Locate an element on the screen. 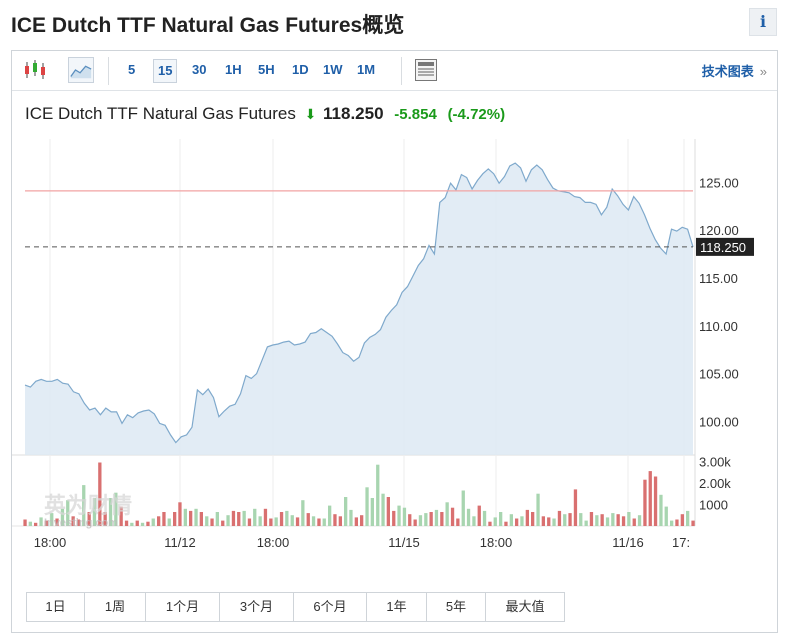 This screenshot has height=640, width=788. timeframe-5h: 5H is located at coordinates (266, 69).